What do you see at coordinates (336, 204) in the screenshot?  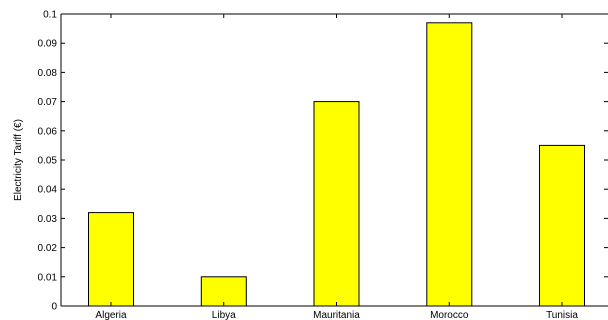 I see `bar-mauritania` at bounding box center [336, 204].